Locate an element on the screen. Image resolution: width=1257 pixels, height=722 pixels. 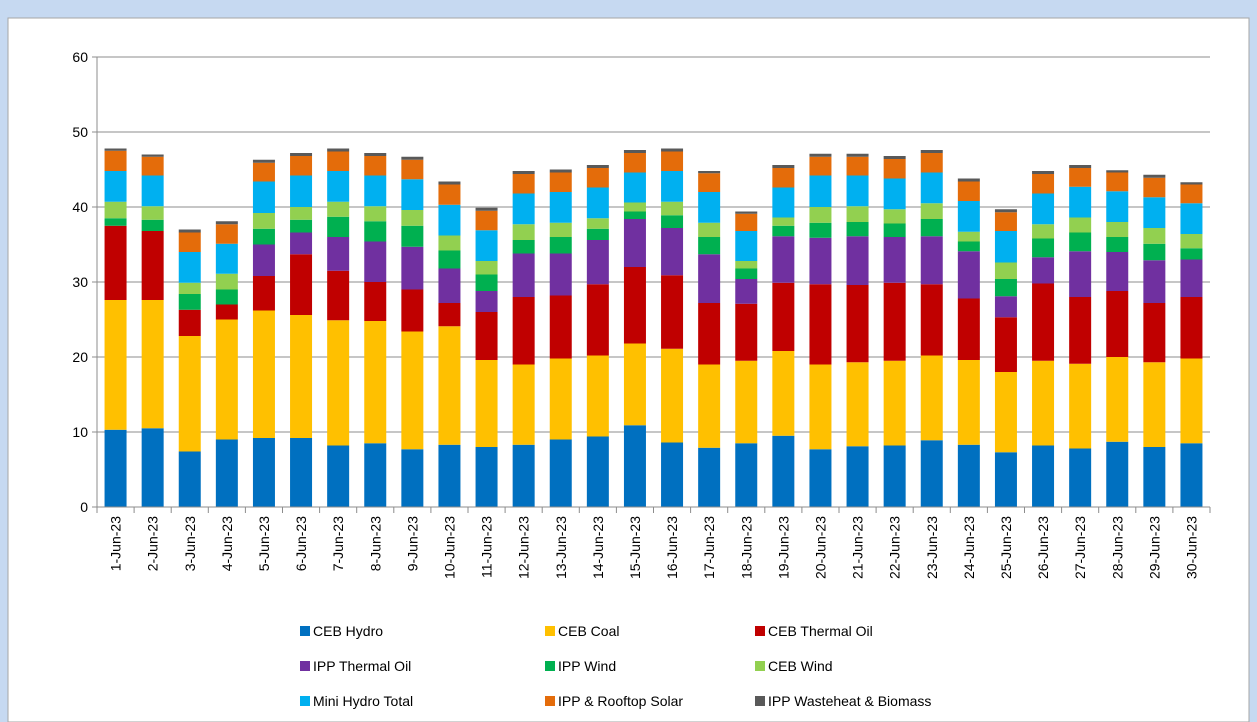
x-tick-label: 20-Jun-23 is located at coordinates (820, 547).